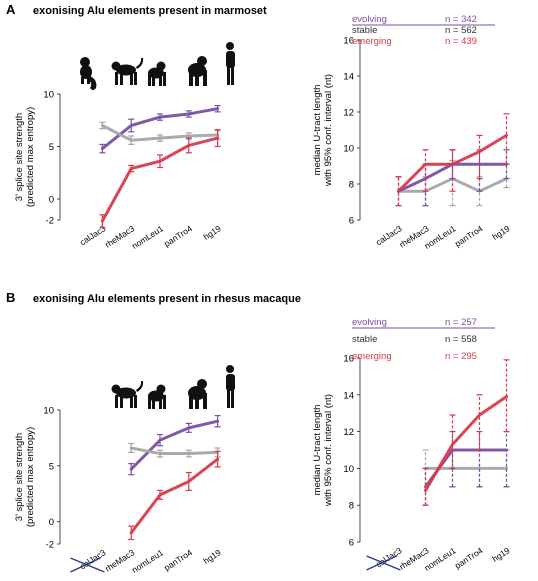 Image resolution: width=538 pixels, height=581 pixels. Describe the element at coordinates (173, 387) in the screenshot. I see `icon-row-b` at that location.